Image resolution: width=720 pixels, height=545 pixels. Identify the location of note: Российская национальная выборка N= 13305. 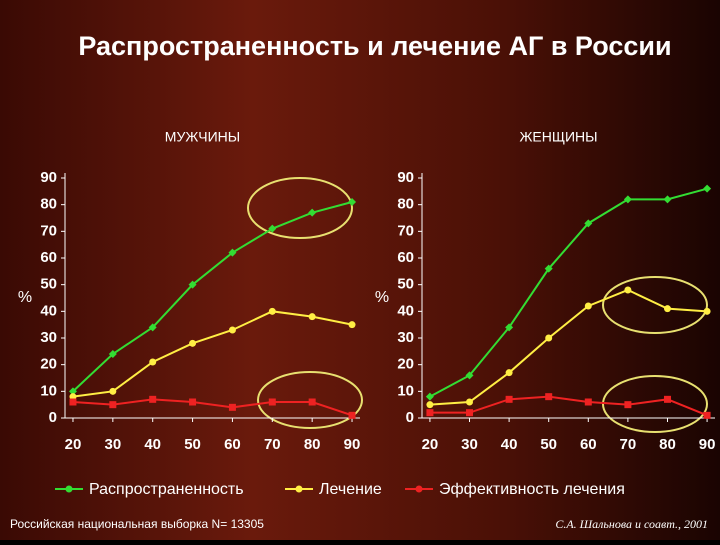
(137, 524).